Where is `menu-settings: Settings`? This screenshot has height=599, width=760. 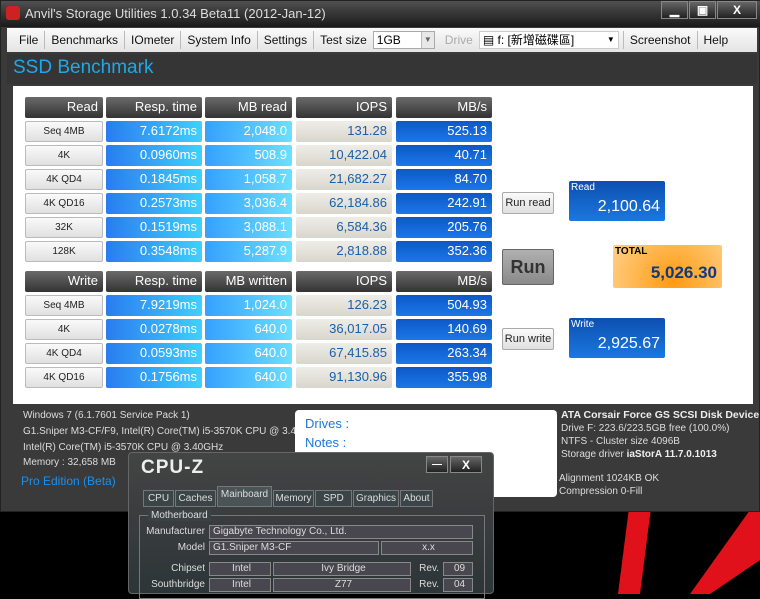
menu-settings: Settings is located at coordinates (286, 40).